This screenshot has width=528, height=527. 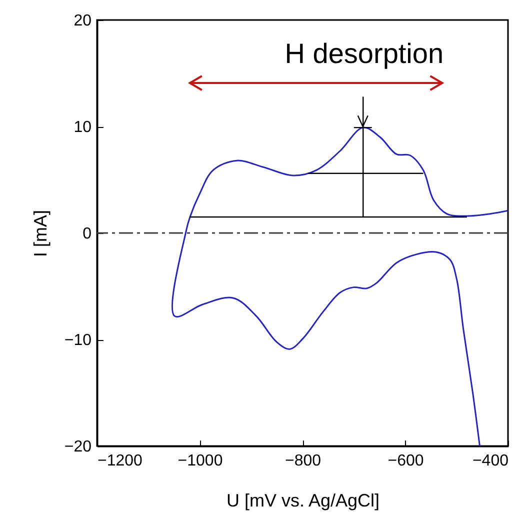 What do you see at coordinates (40, 234) in the screenshot?
I see `y-axis-title: I [mA]` at bounding box center [40, 234].